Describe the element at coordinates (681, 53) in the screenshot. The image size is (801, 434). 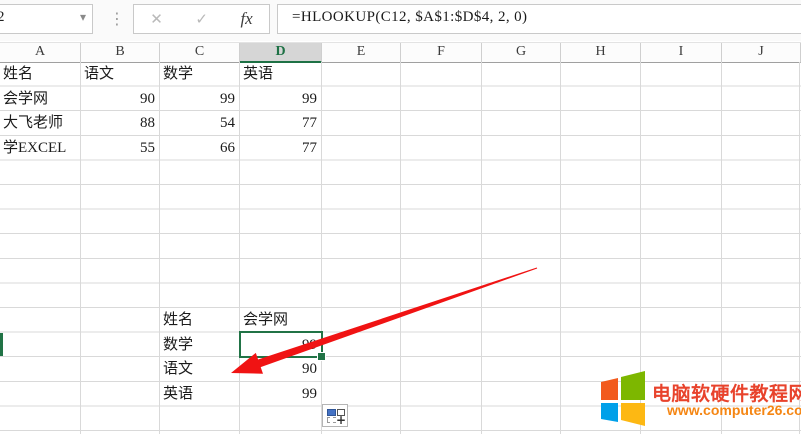
I see `column-header-i: I` at that location.